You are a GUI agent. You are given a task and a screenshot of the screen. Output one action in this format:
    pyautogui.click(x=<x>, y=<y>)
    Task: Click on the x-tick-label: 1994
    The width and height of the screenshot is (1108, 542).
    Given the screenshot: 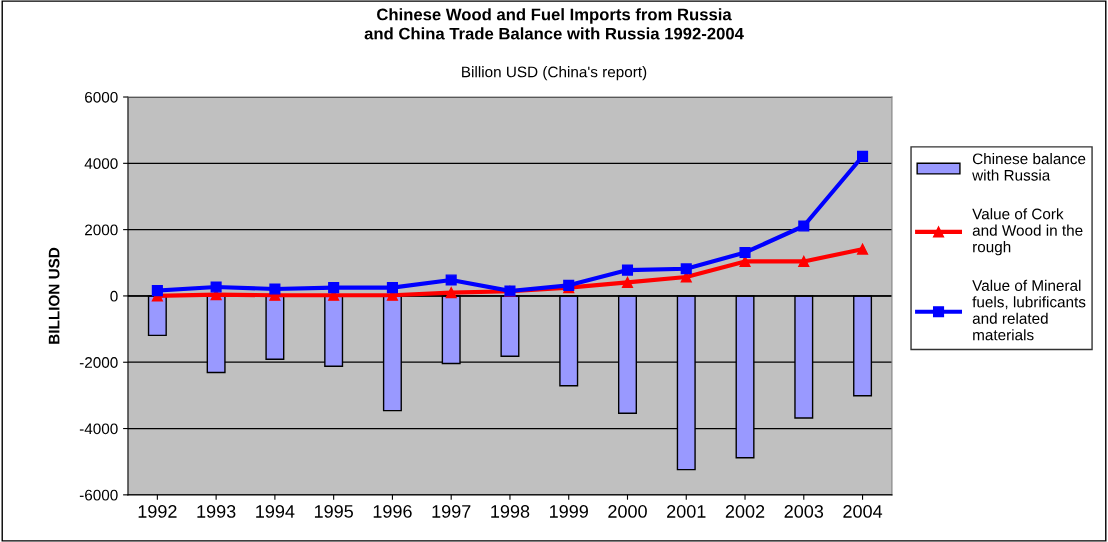 What is the action you would take?
    pyautogui.click(x=275, y=511)
    